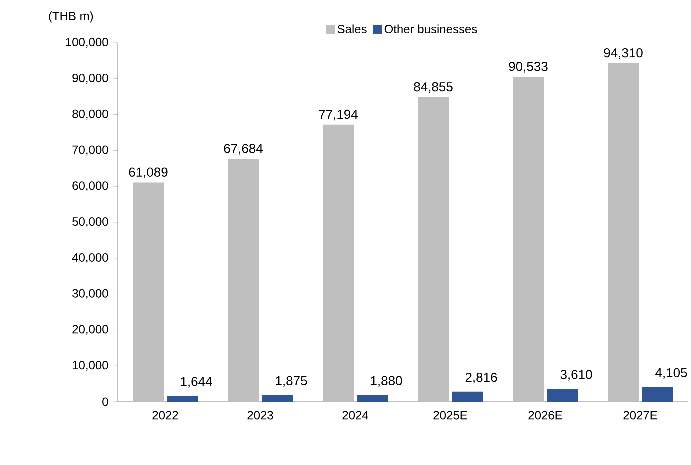 This screenshot has width=691, height=465. What do you see at coordinates (431, 29) in the screenshot?
I see `legend-label: Other businesses` at bounding box center [431, 29].